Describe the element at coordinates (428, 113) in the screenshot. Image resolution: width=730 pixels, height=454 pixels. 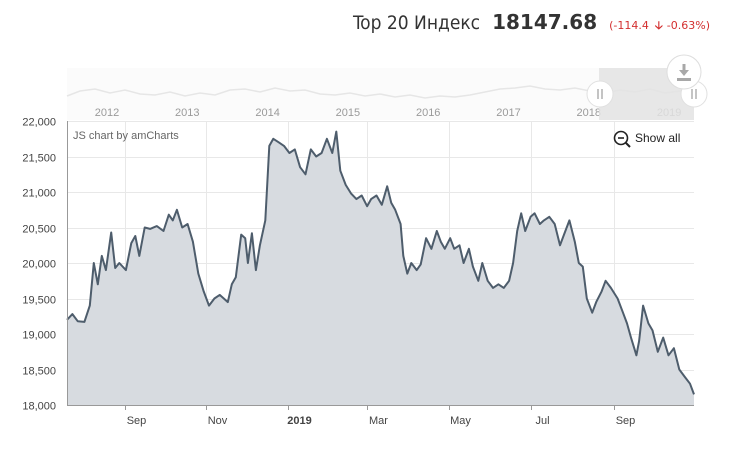
I see `navigator-year-label: 2016` at that location.